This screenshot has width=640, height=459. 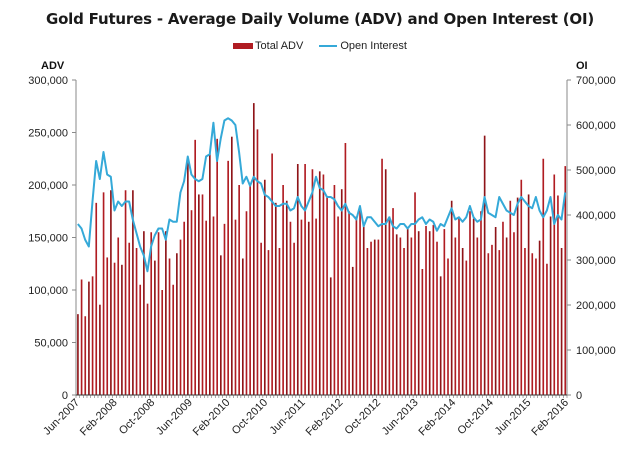 I want to click on x-tick-label: Feb-2012, so click(x=325, y=418).